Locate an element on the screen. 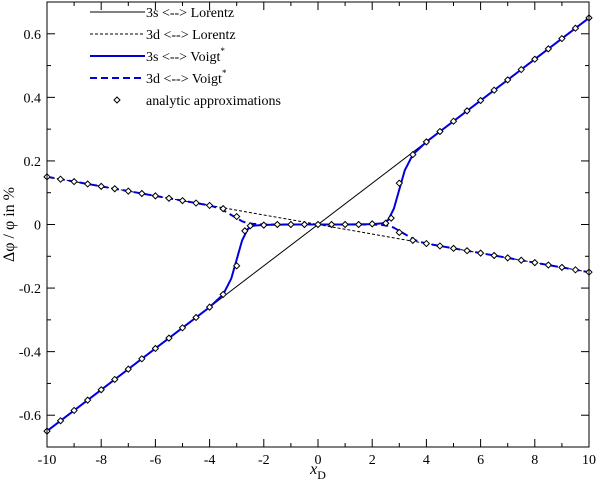 This screenshot has height=481, width=600. y-tick-label: 0.2 is located at coordinates (33, 162).